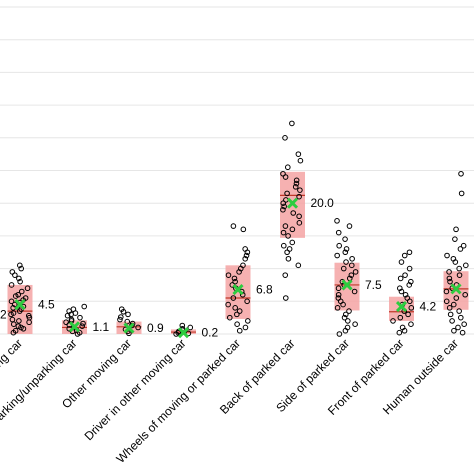 This screenshot has width=474, height=474. What do you see at coordinates (135, 389) in the screenshot?
I see `category-tick-label: Driver in other moving car` at bounding box center [135, 389].